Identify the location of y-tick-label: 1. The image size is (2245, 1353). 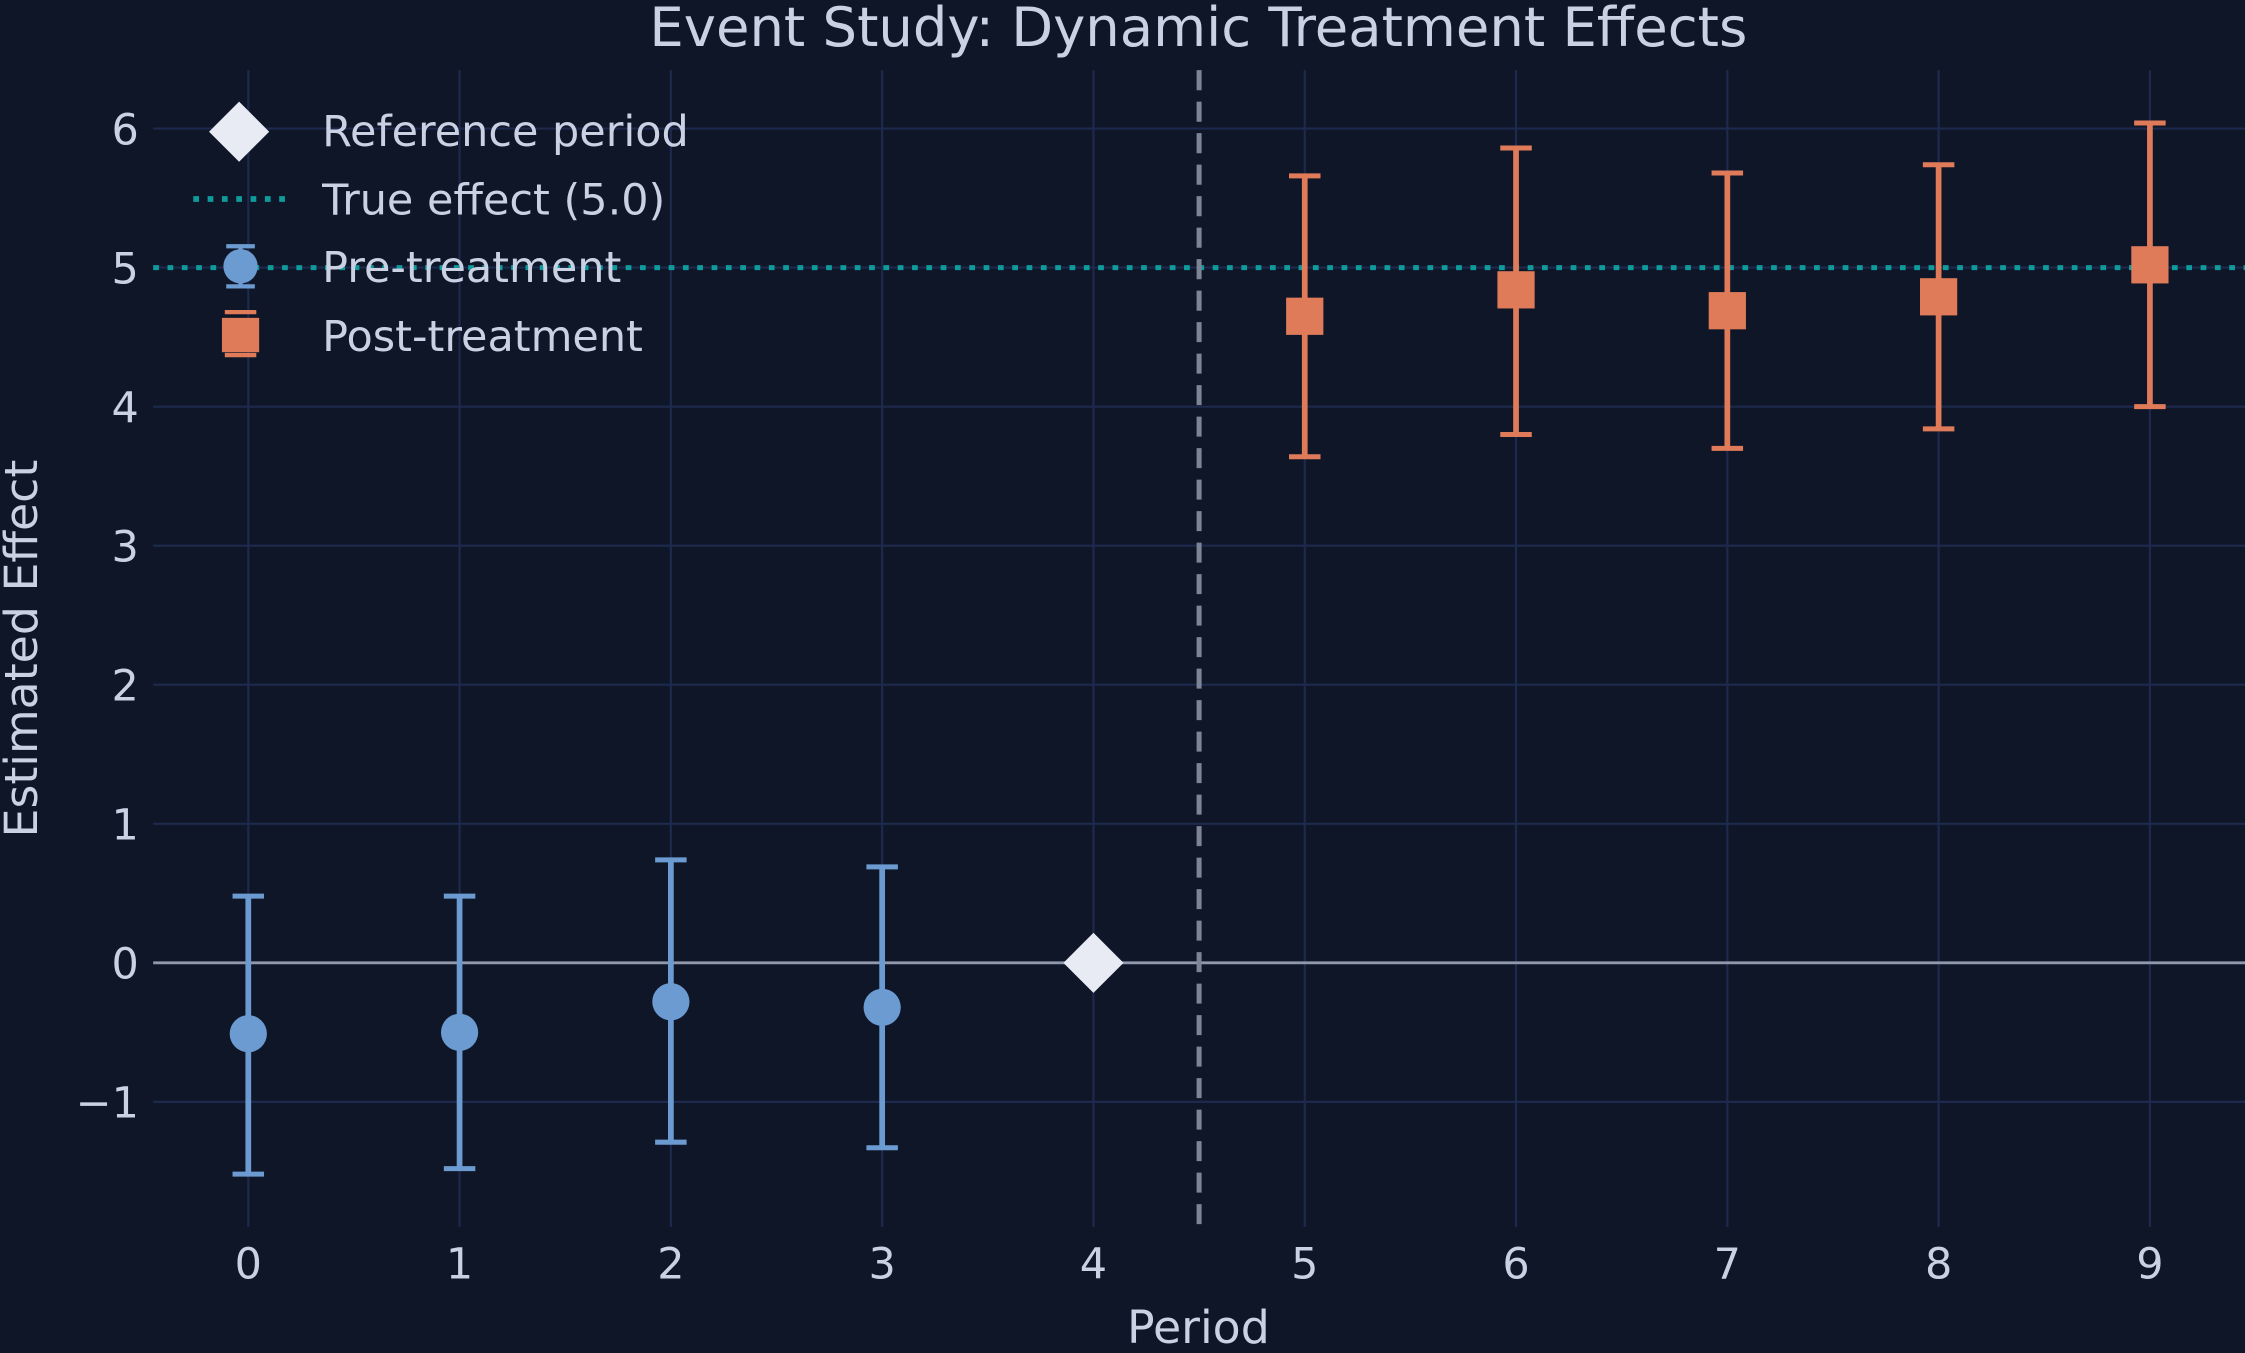
(125, 826).